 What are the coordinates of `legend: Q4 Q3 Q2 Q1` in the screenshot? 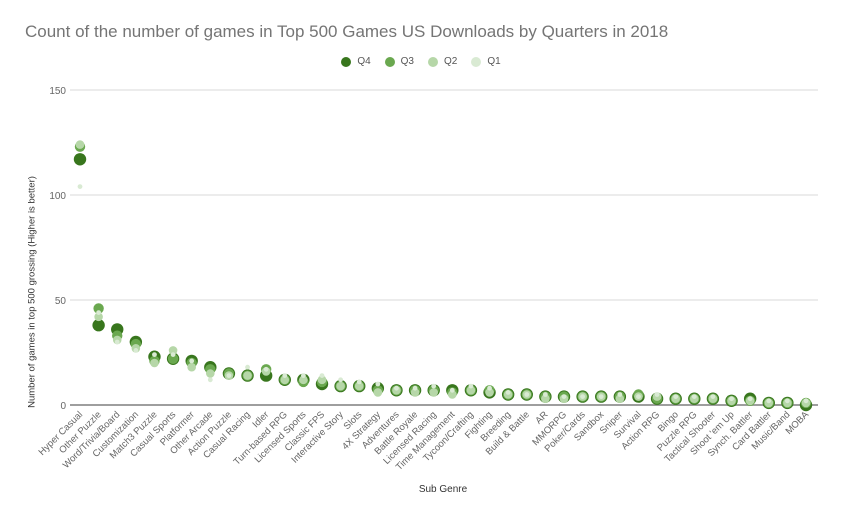 It's located at (421, 61).